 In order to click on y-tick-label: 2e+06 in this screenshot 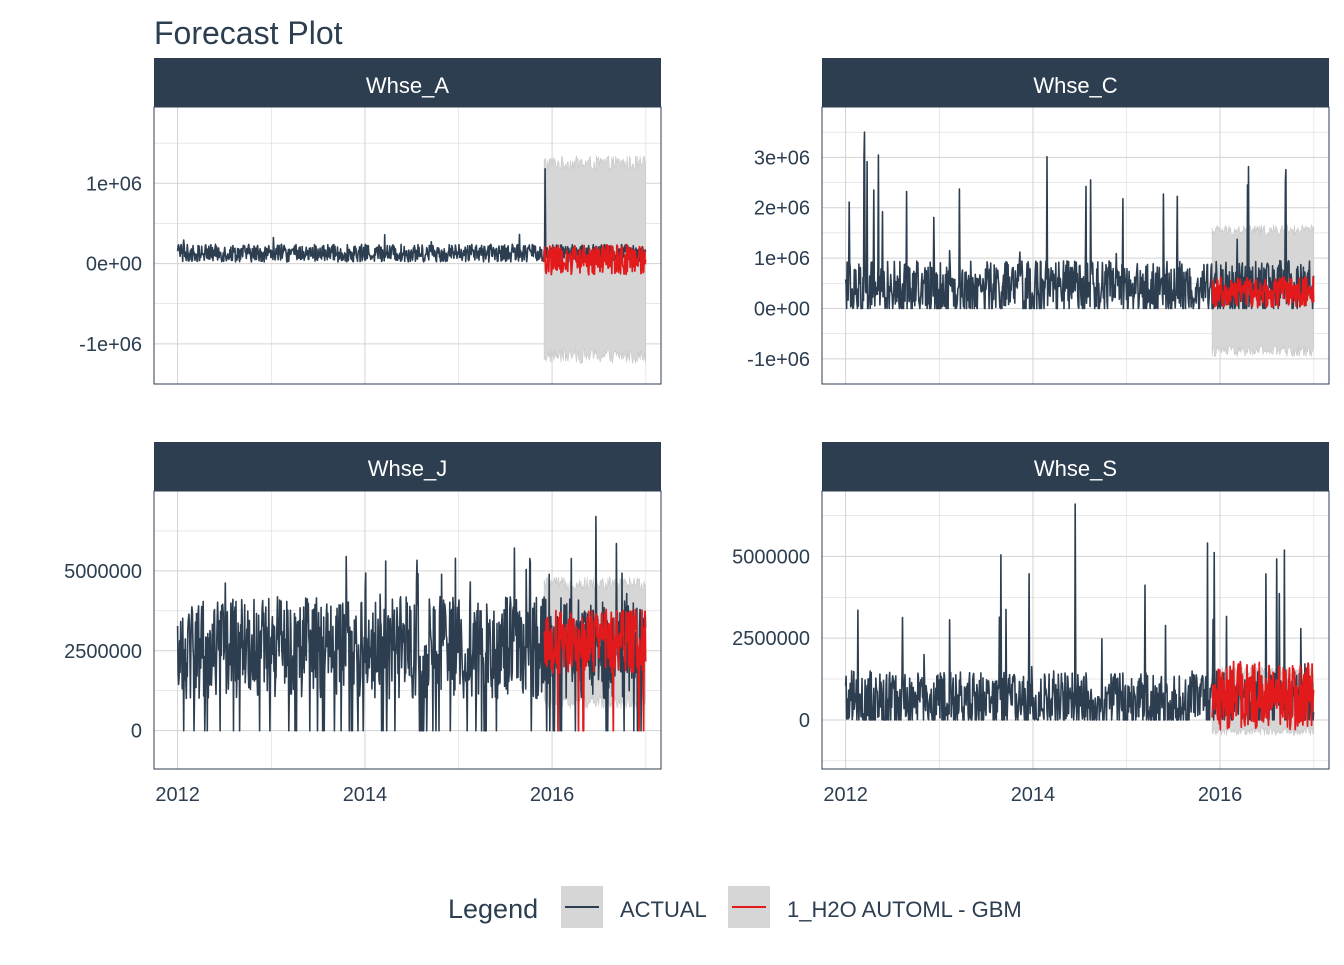, I will do `click(782, 209)`.